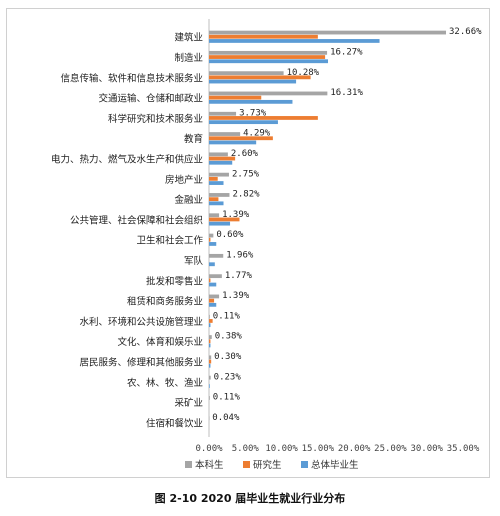 This screenshot has width=500, height=516. What do you see at coordinates (155, 119) in the screenshot?
I see `category-label: 科学研究和技术服务业` at bounding box center [155, 119].